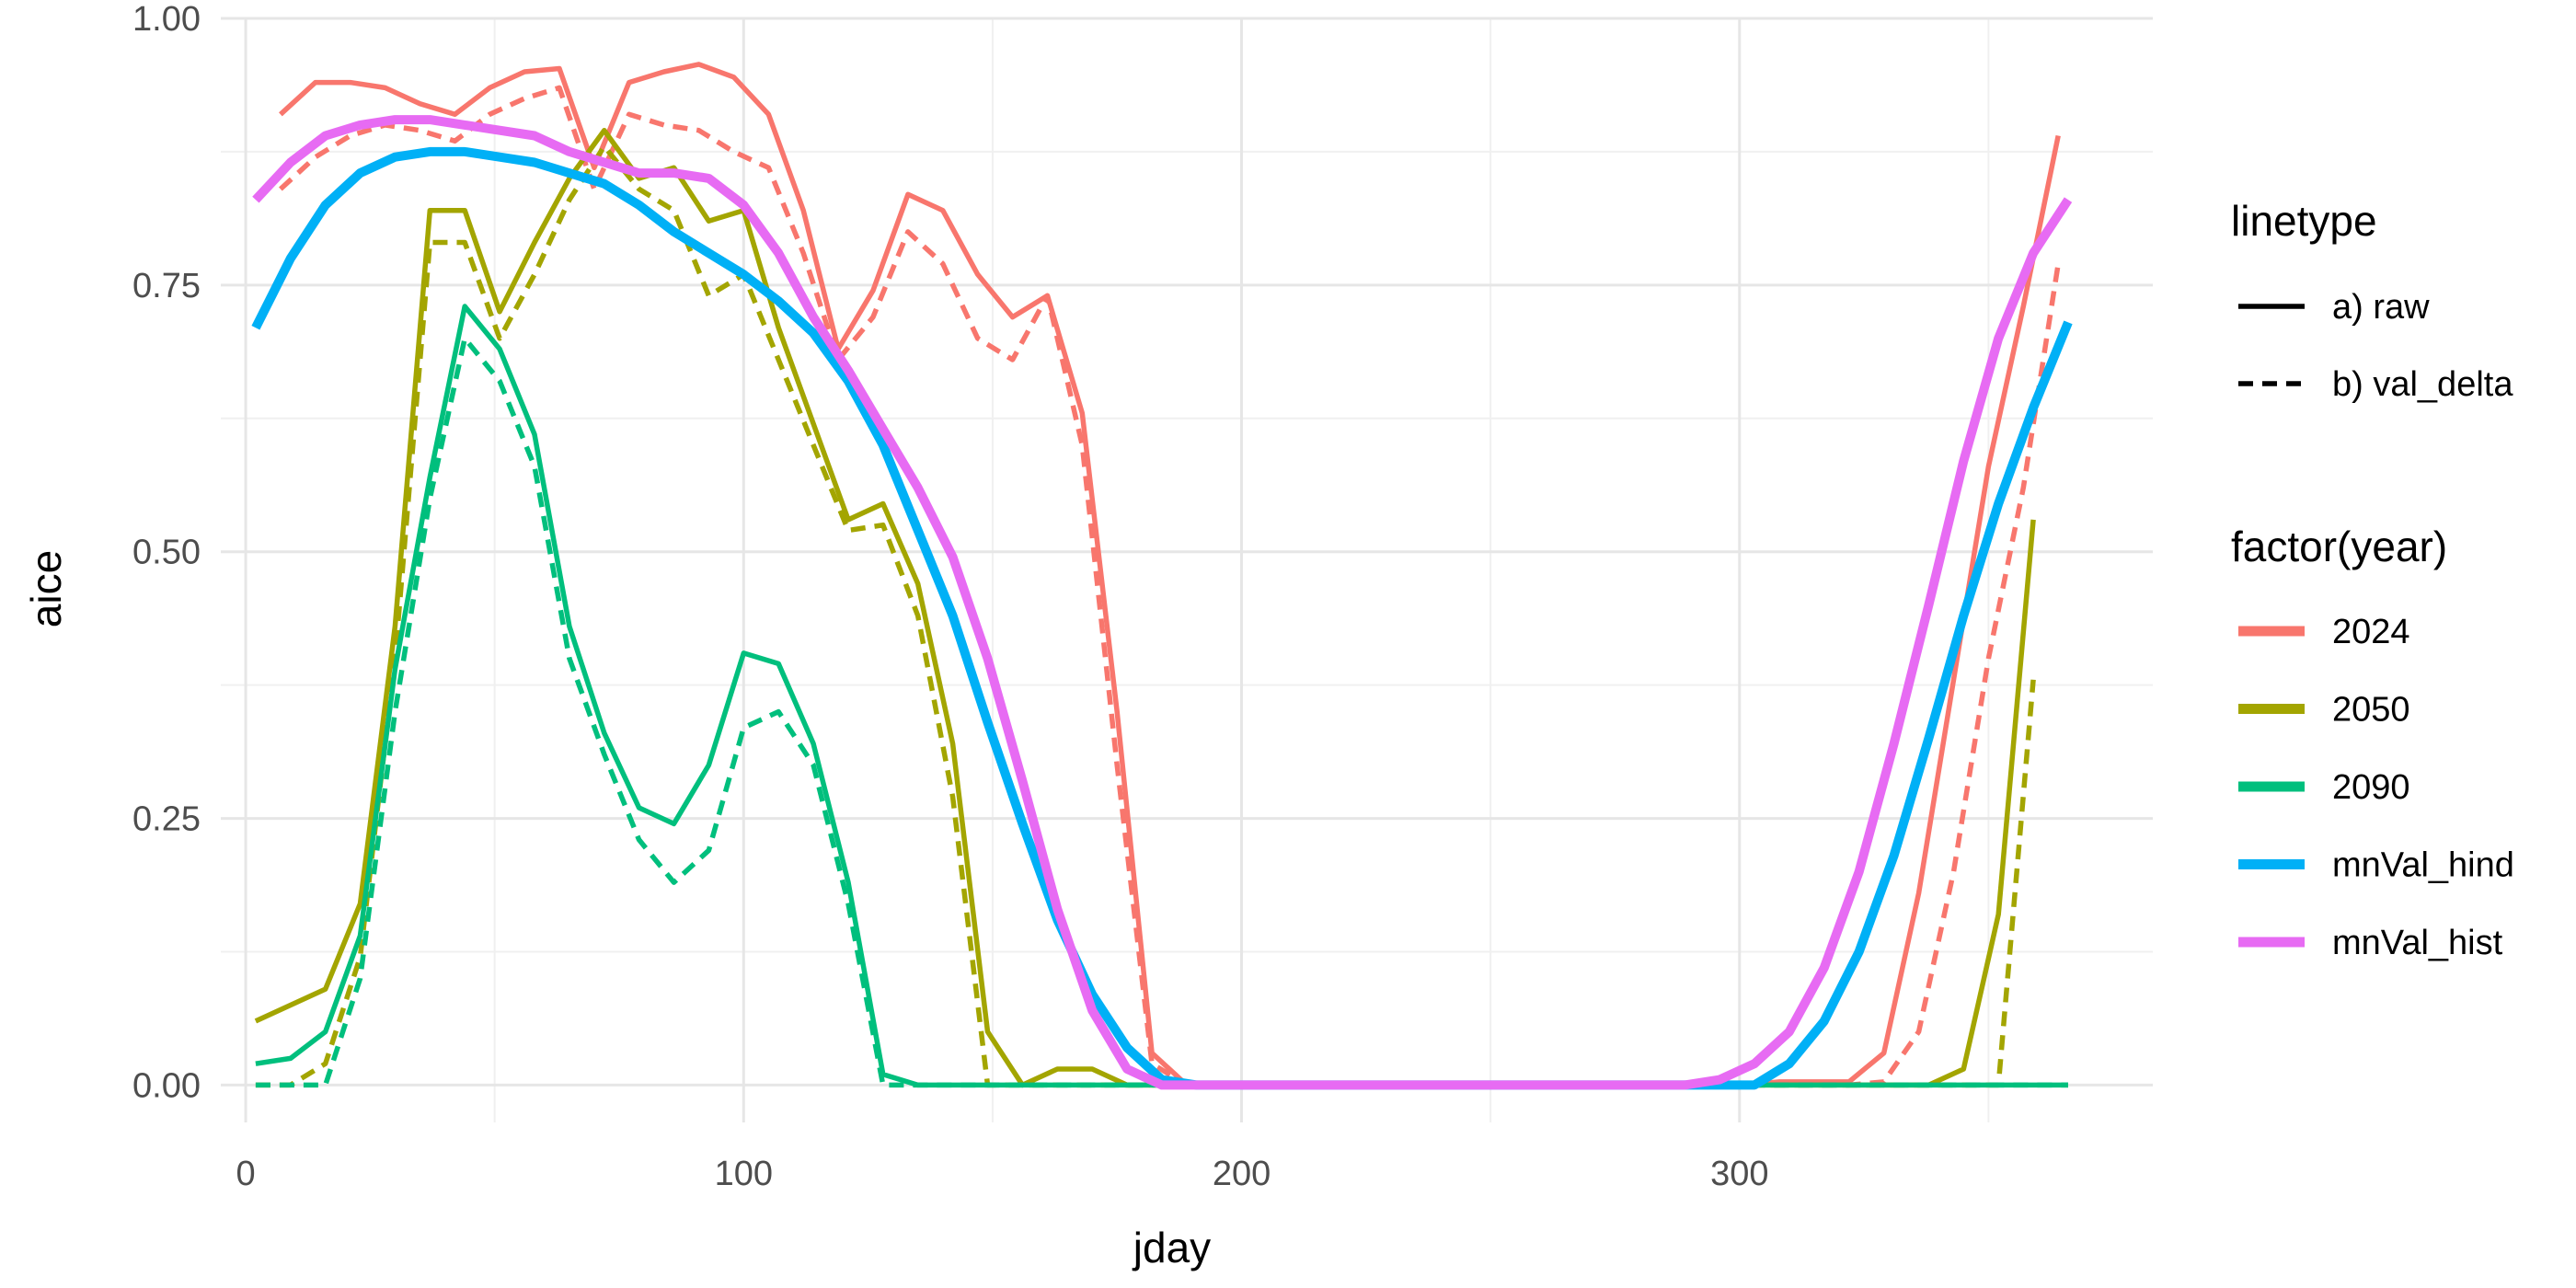 This screenshot has height=1288, width=2576. I want to click on legend-title-year: factor(year), so click(2339, 546).